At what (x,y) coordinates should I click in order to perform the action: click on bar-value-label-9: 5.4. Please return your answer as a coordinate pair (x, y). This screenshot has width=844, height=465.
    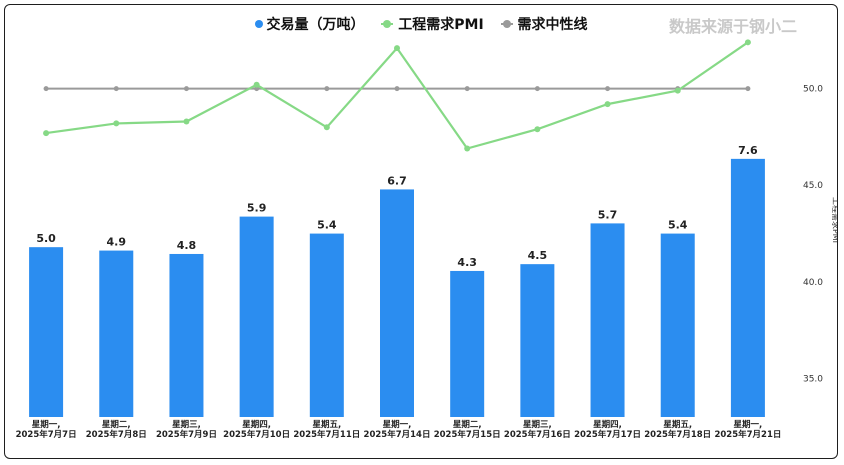
    Looking at the image, I should click on (678, 225).